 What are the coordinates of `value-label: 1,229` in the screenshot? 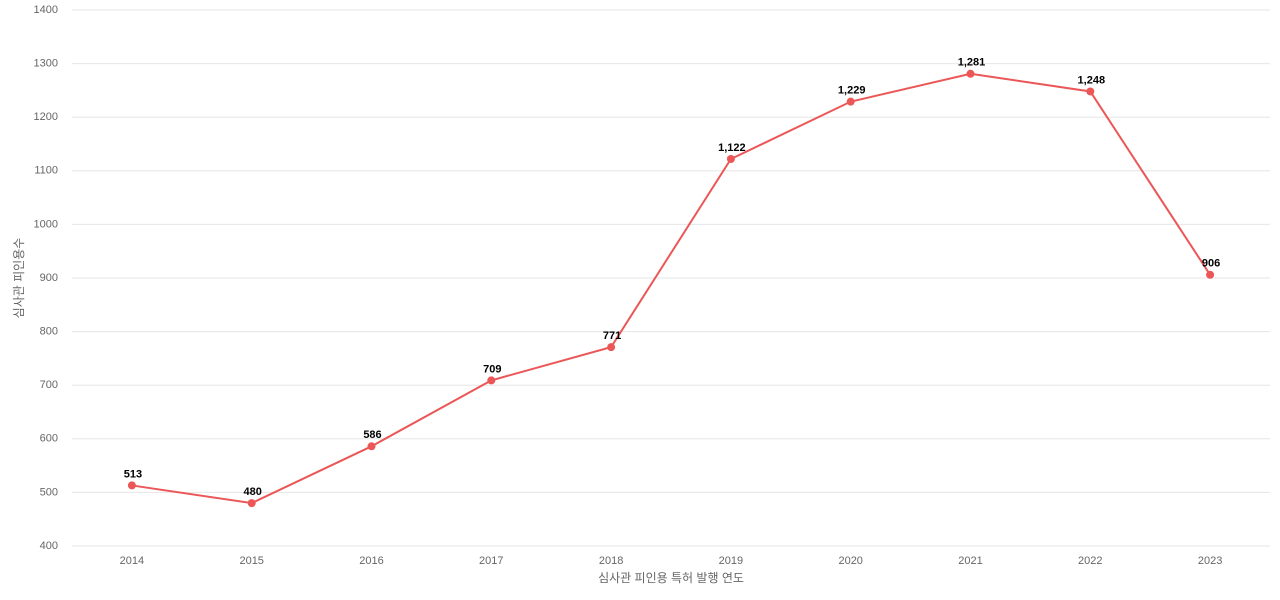 It's located at (852, 91).